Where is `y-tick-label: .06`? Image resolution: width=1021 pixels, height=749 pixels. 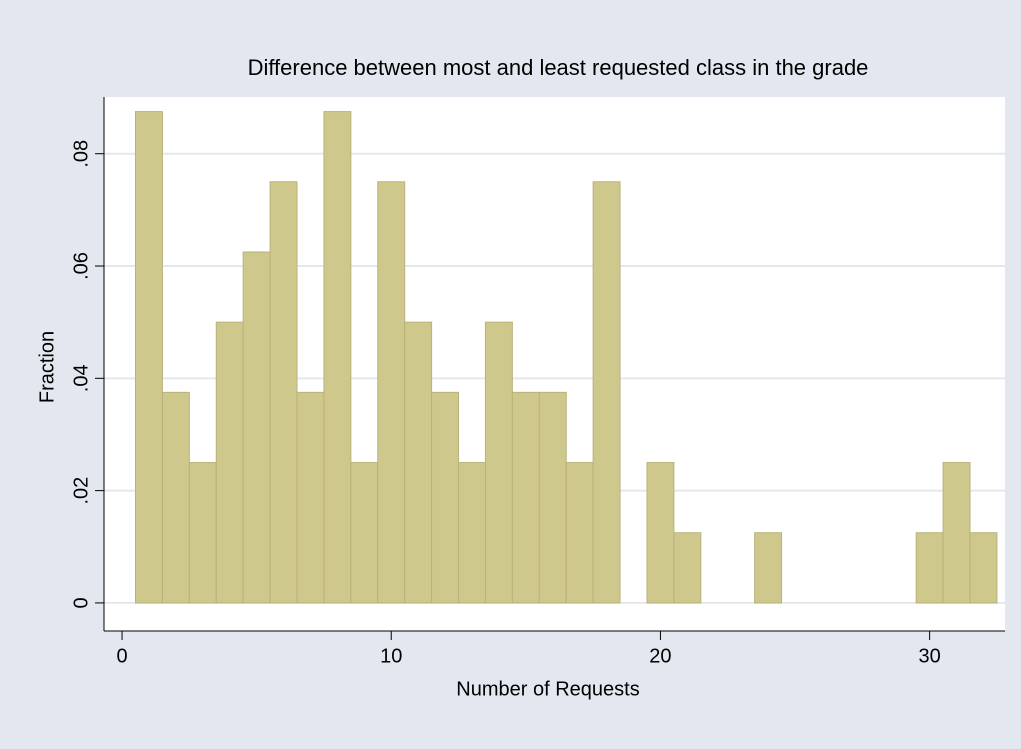
y-tick-label: .06 is located at coordinates (81, 266).